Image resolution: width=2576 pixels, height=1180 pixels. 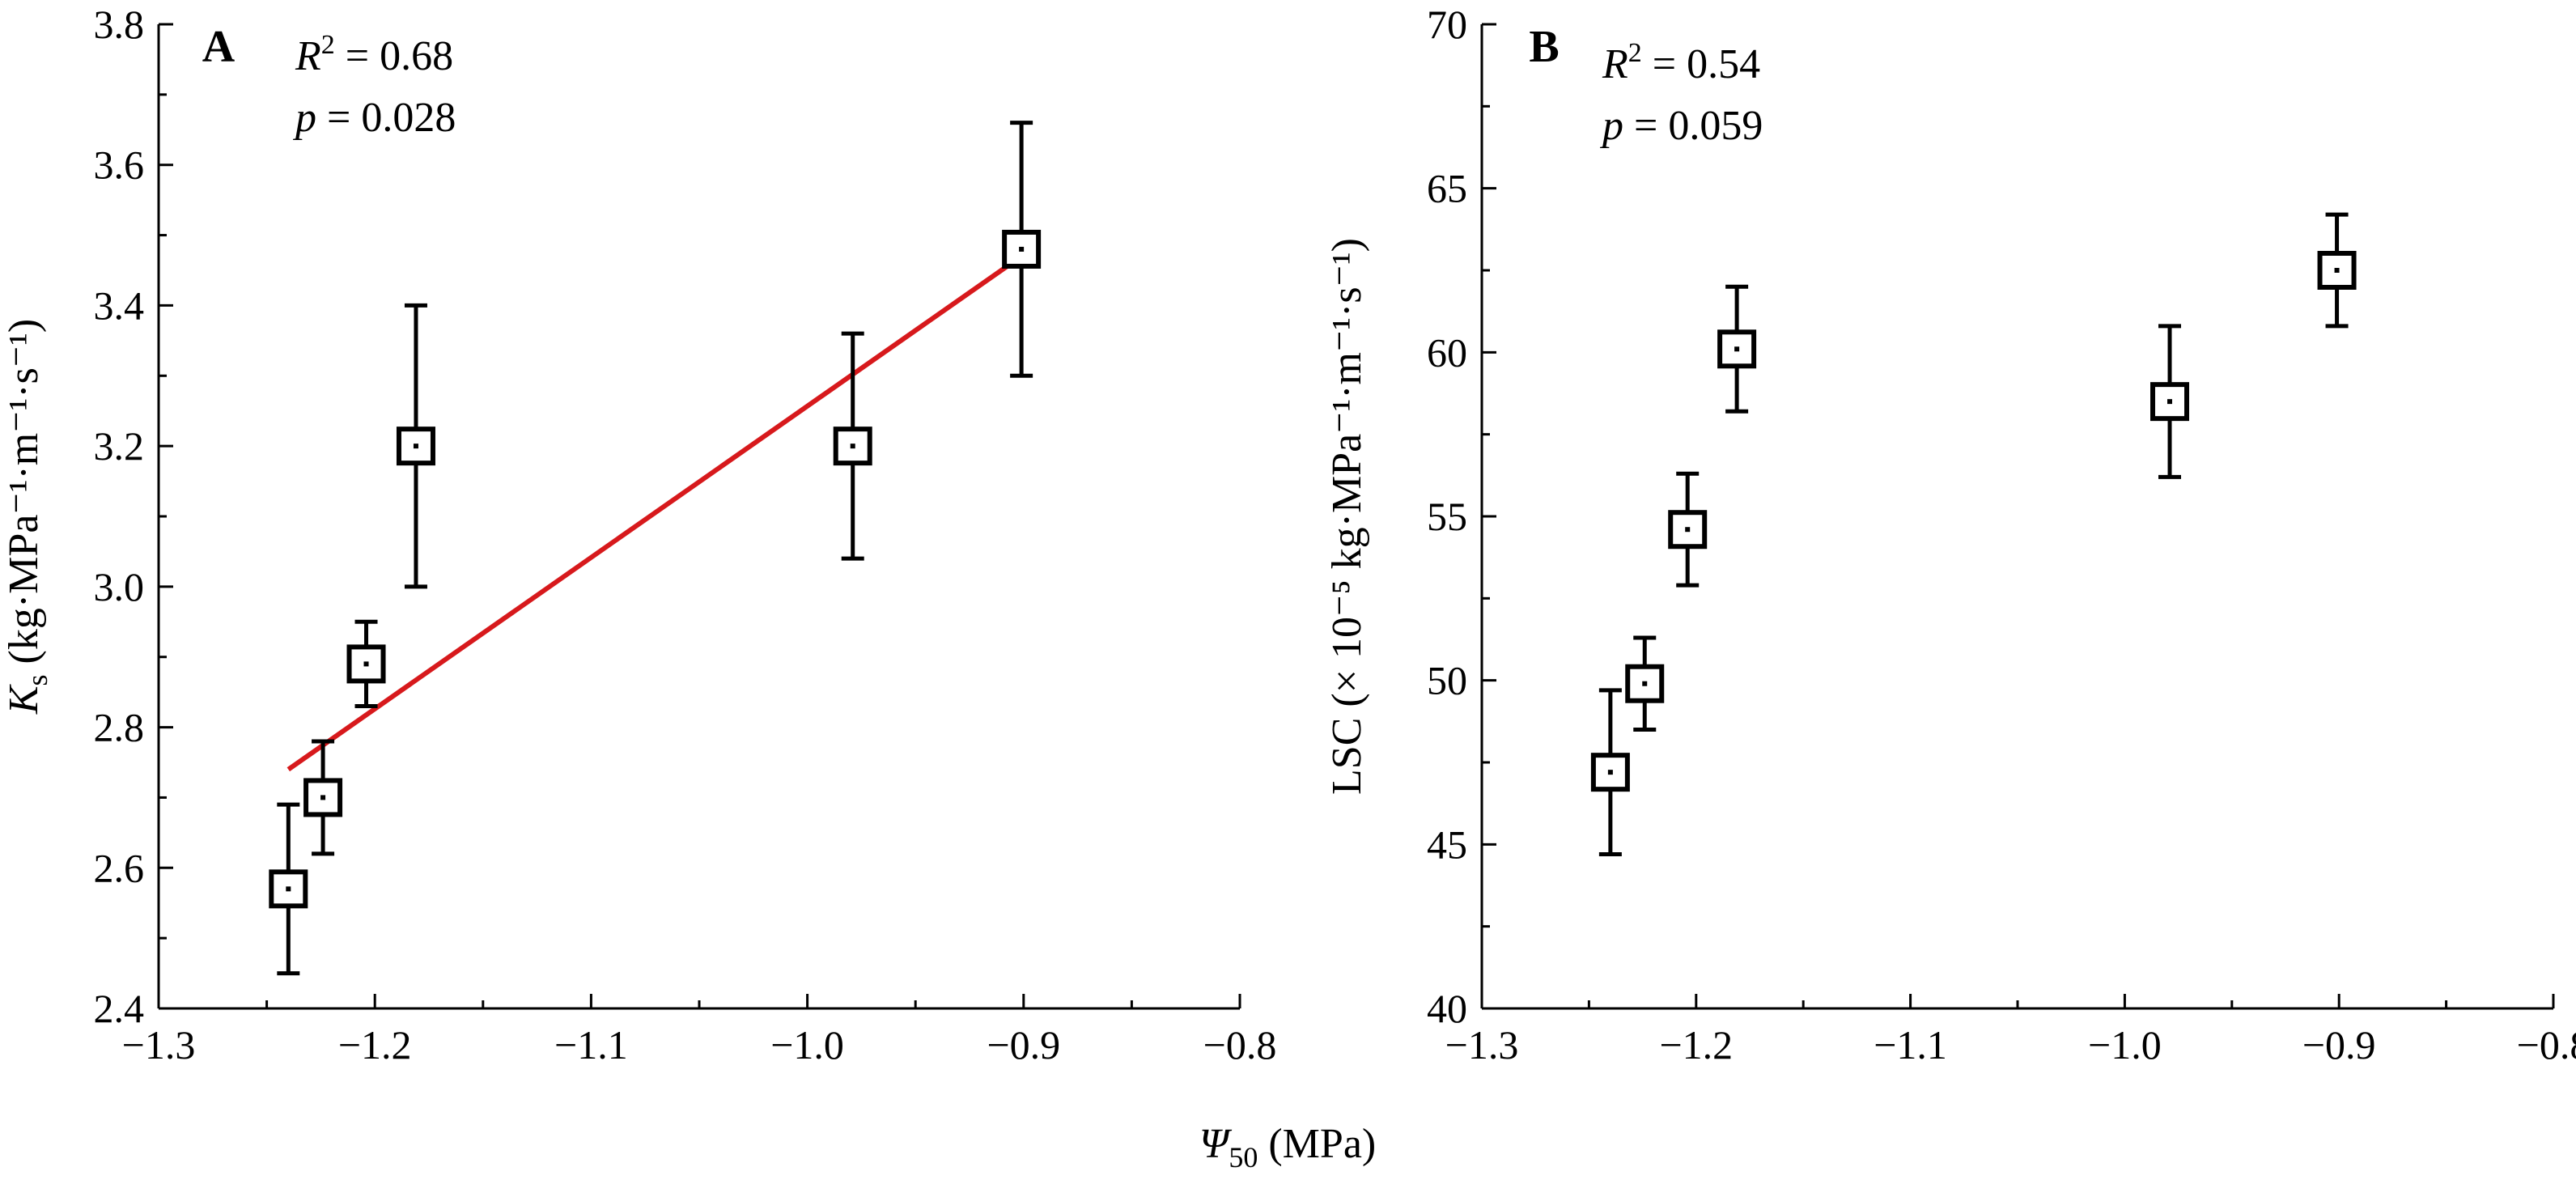 I want to click on y-tick-label: 3.8, so click(x=119, y=24).